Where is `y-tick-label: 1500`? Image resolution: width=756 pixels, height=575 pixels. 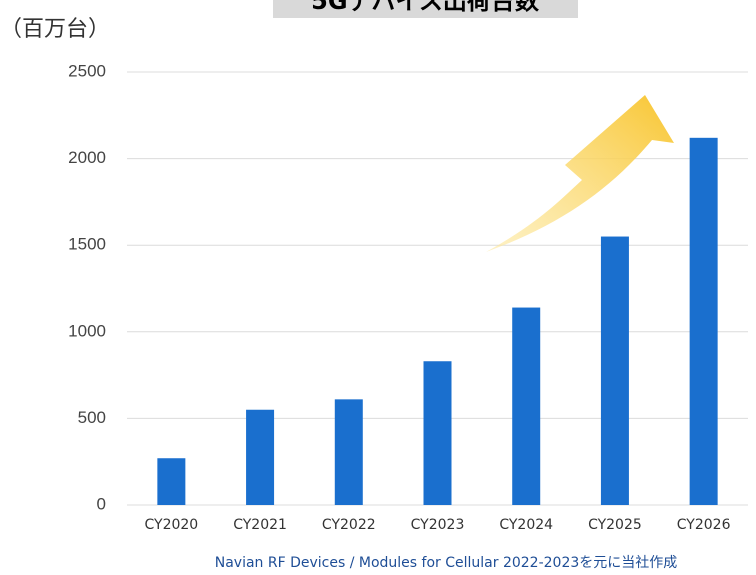
y-tick-label: 1500 is located at coordinates (87, 244).